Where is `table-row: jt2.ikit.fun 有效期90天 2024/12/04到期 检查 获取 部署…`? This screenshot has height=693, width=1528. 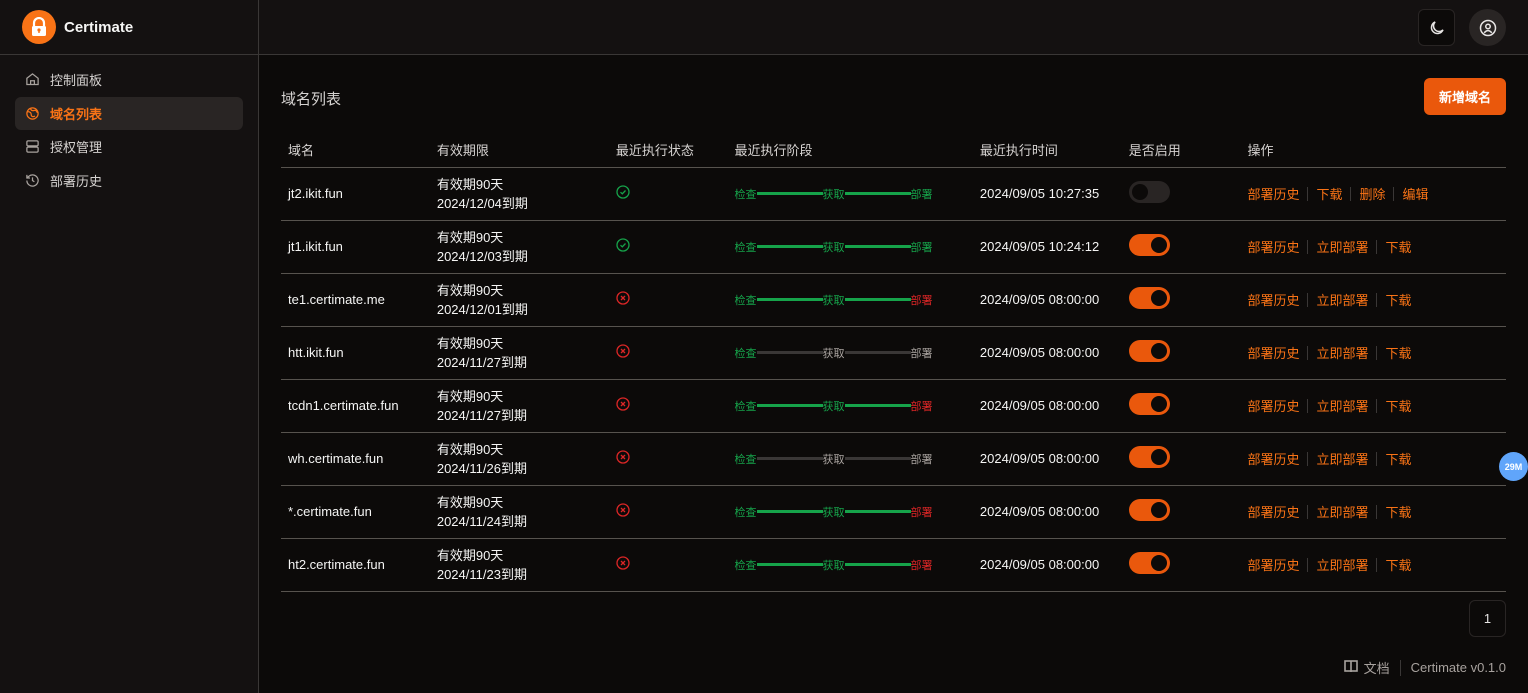
table-row: jt2.ikit.fun 有效期90天 2024/12/04到期 检查 获取 部署… is located at coordinates (893, 194).